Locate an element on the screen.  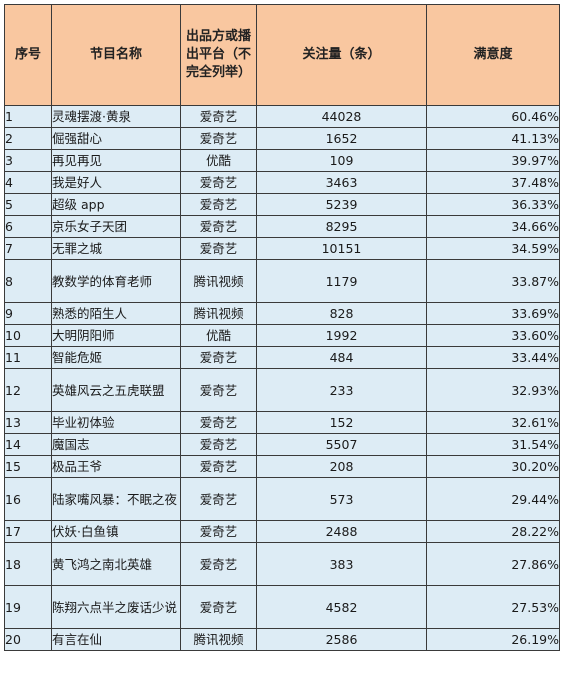
cell-satisfaction: 26.19% is located at coordinates (493, 639).